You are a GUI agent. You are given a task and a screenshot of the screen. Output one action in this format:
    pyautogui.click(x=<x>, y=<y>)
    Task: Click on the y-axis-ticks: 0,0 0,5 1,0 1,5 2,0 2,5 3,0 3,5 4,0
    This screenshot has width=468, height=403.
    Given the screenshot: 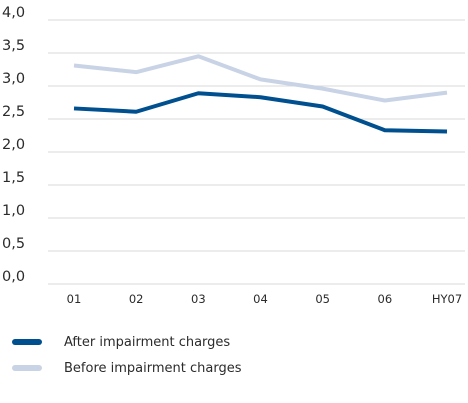 What is the action you would take?
    pyautogui.click(x=13, y=145)
    